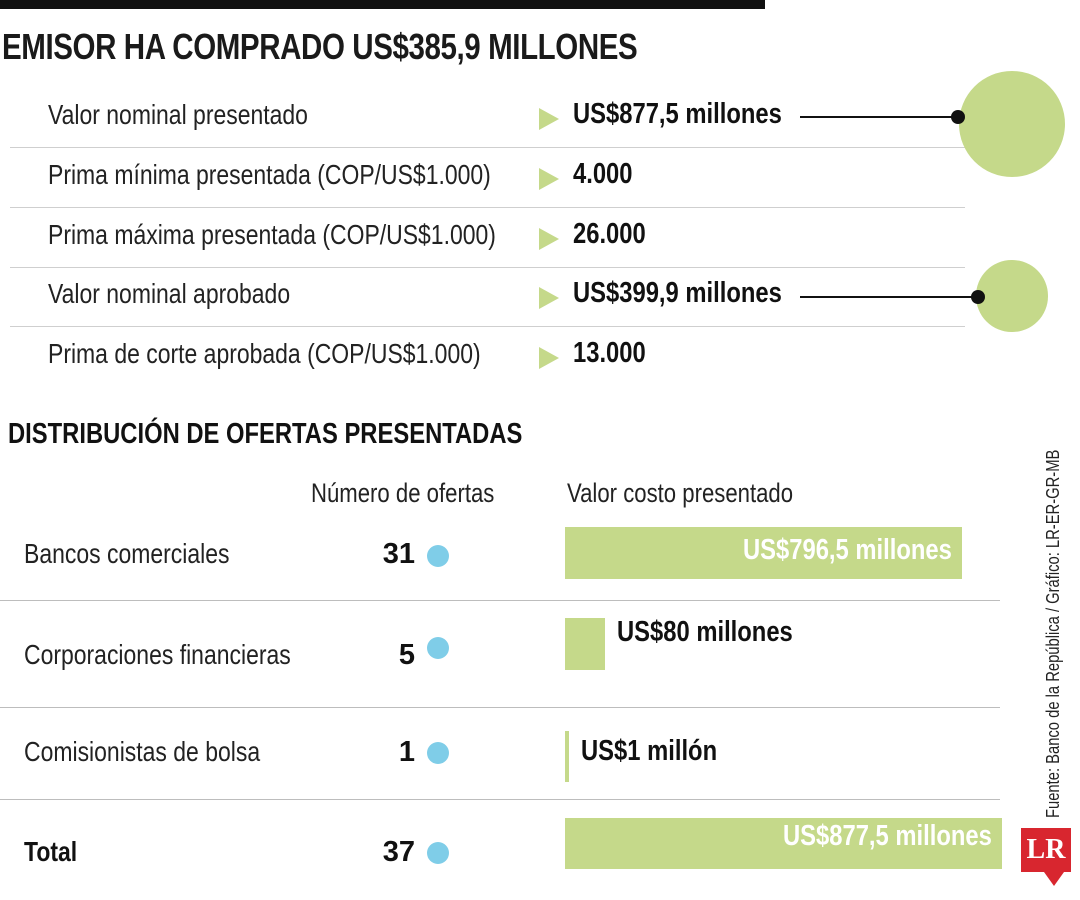  Describe the element at coordinates (406, 655) in the screenshot. I see `offer-count: 5` at that location.